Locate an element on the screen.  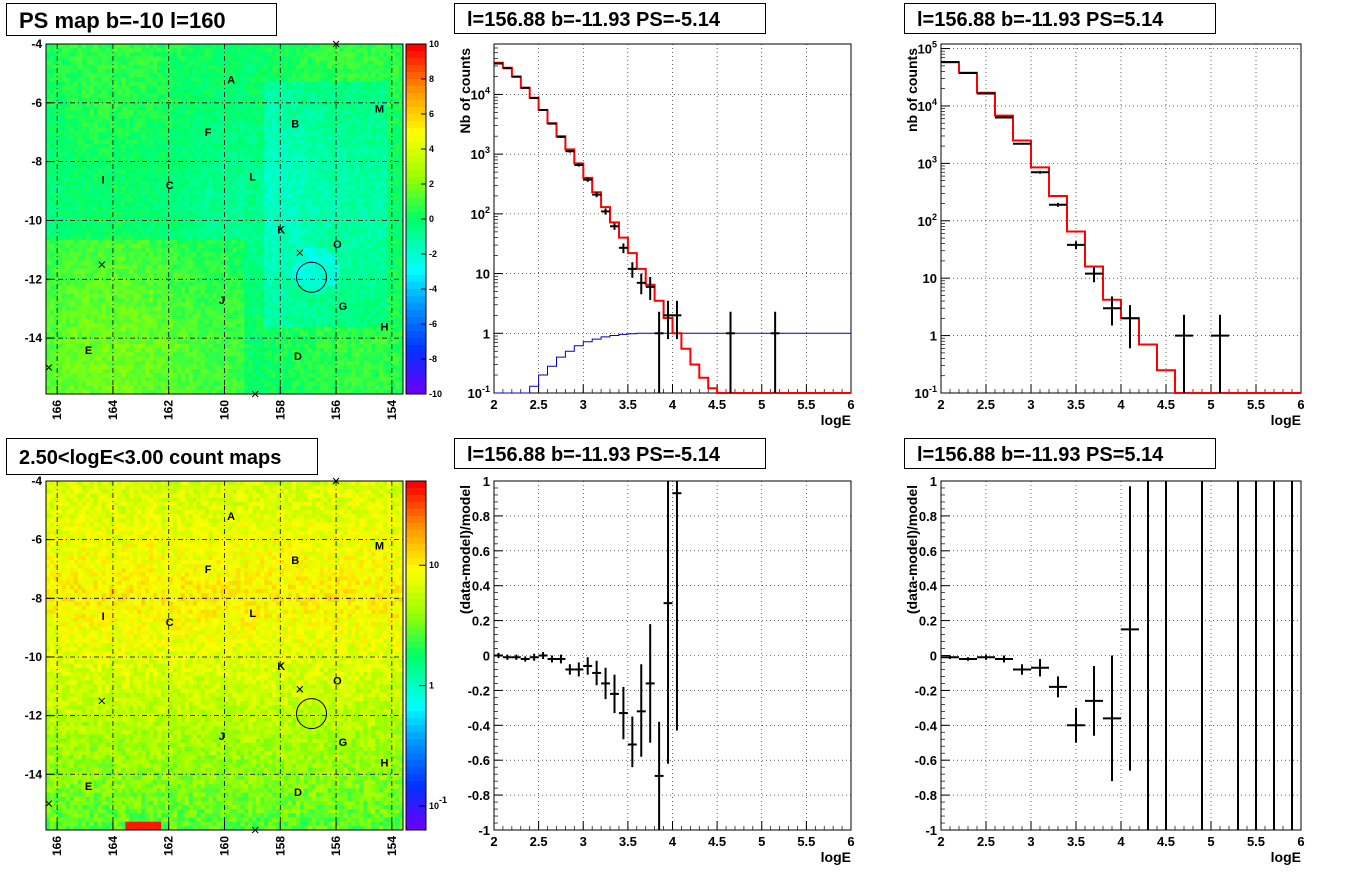
countmap-xtick-label-6: 154 is located at coordinates (392, 846).